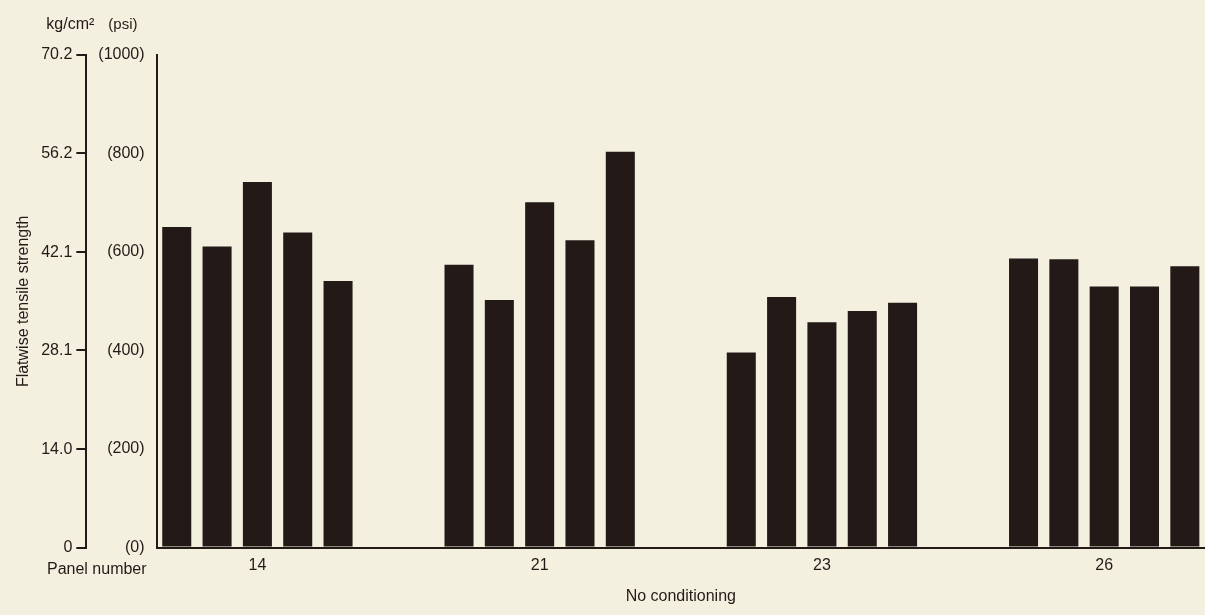 Image resolution: width=1205 pixels, height=615 pixels. What do you see at coordinates (57, 152) in the screenshot?
I see `y-tick-label: 56.2` at bounding box center [57, 152].